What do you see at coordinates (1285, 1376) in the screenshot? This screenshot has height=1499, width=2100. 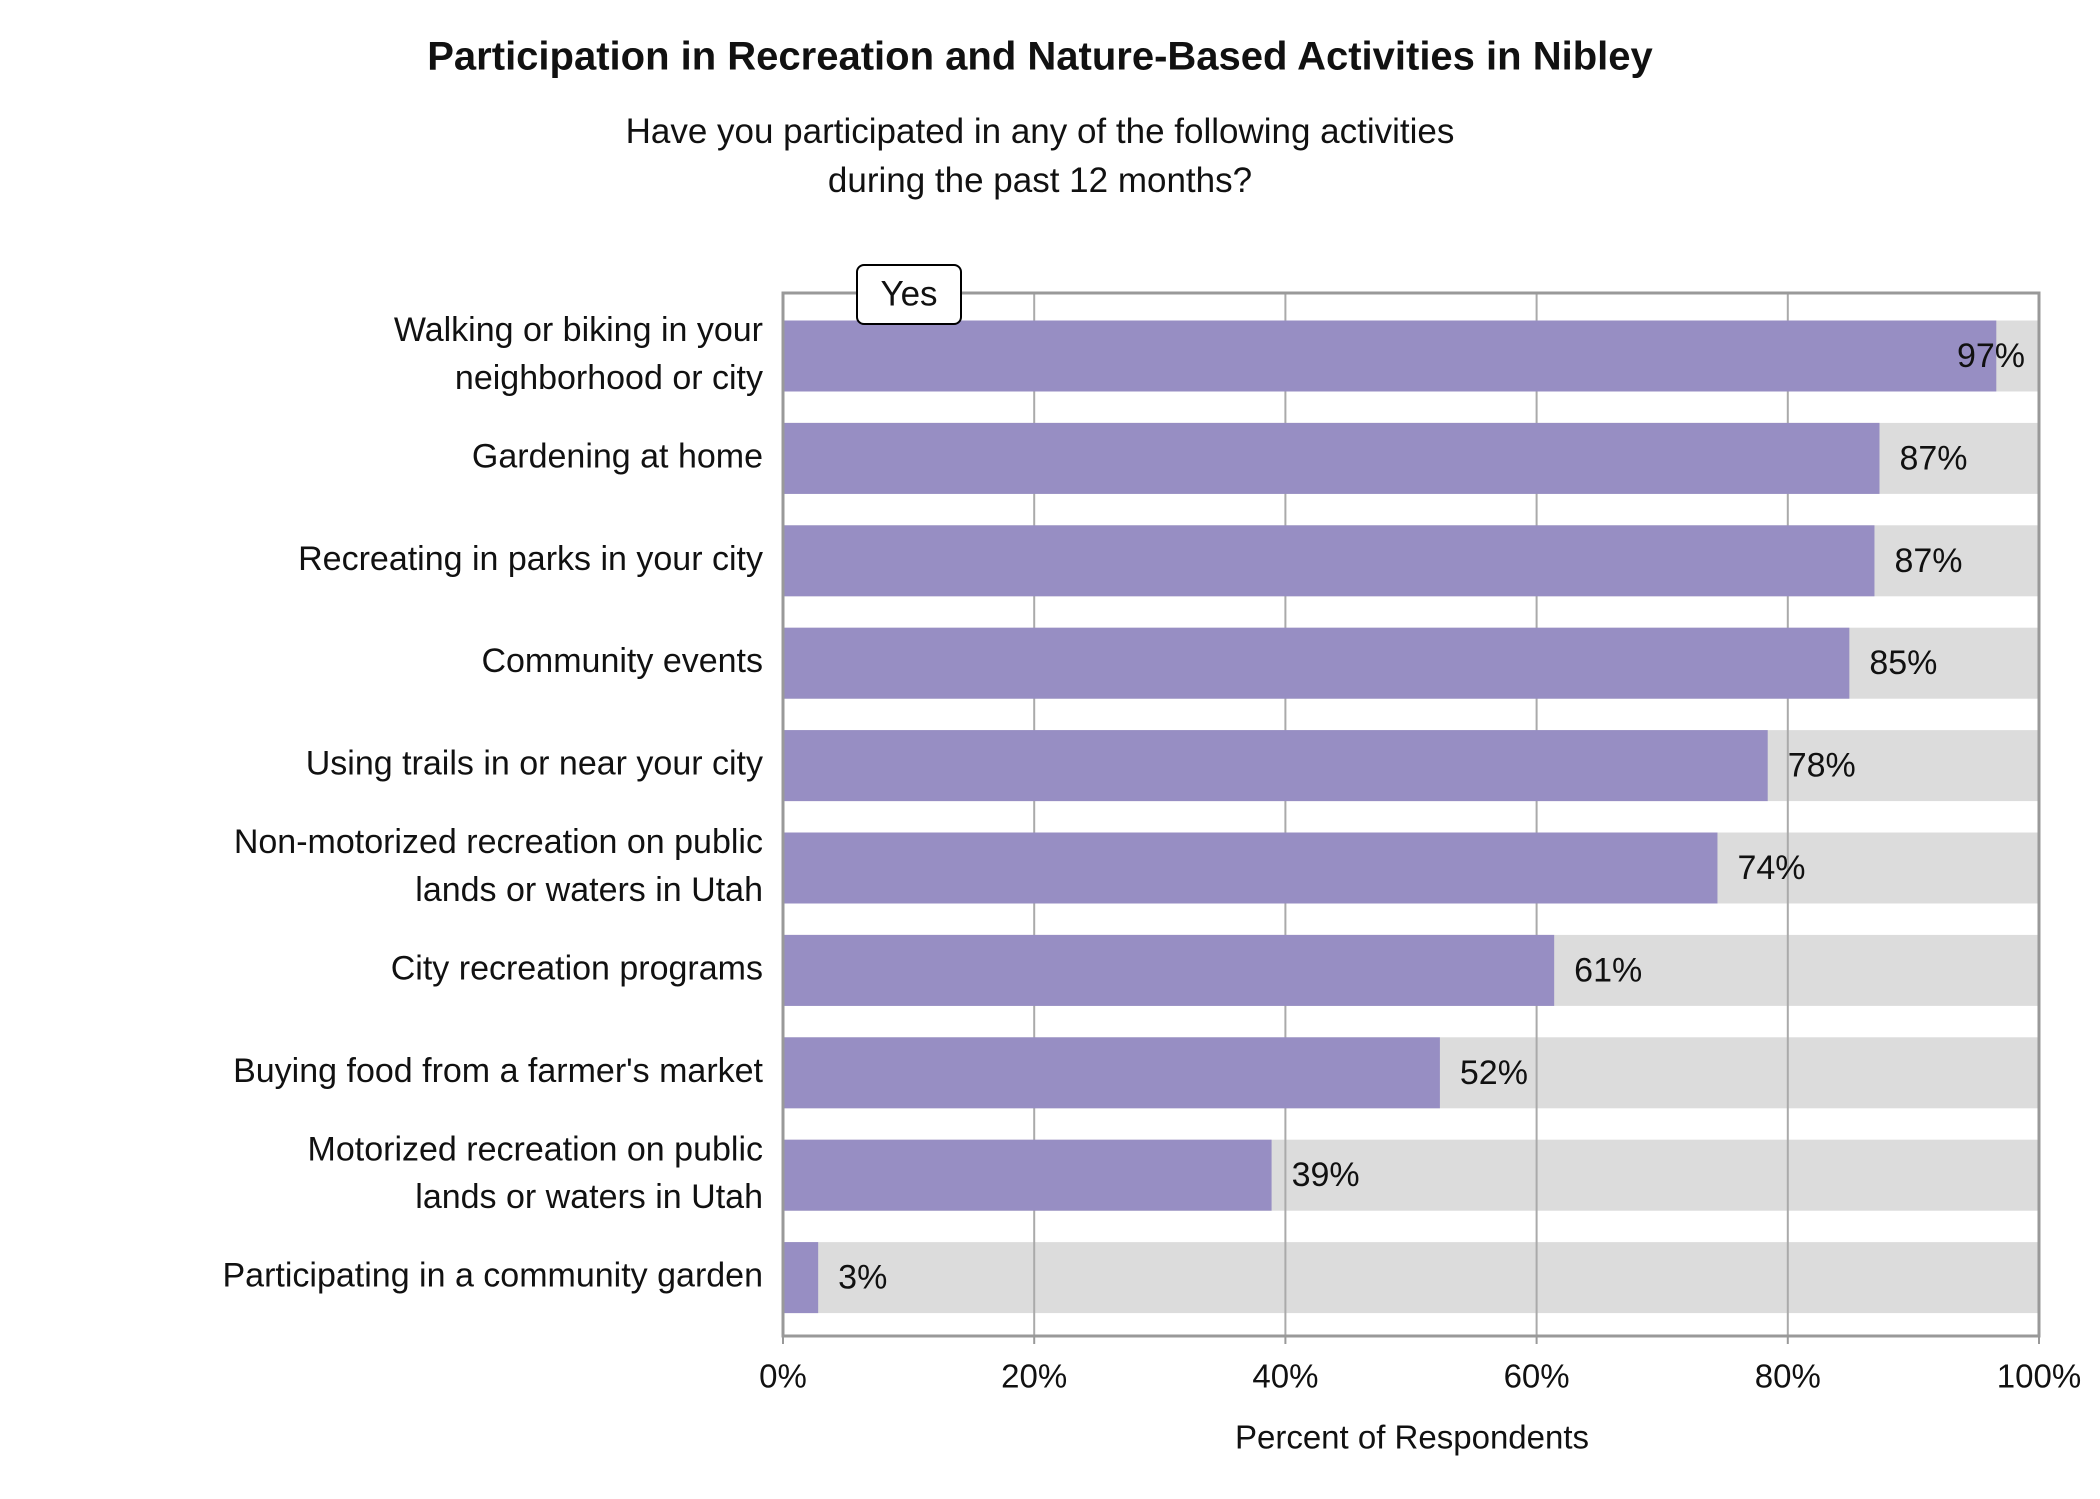 I see `x-tick-label: 40%` at bounding box center [1285, 1376].